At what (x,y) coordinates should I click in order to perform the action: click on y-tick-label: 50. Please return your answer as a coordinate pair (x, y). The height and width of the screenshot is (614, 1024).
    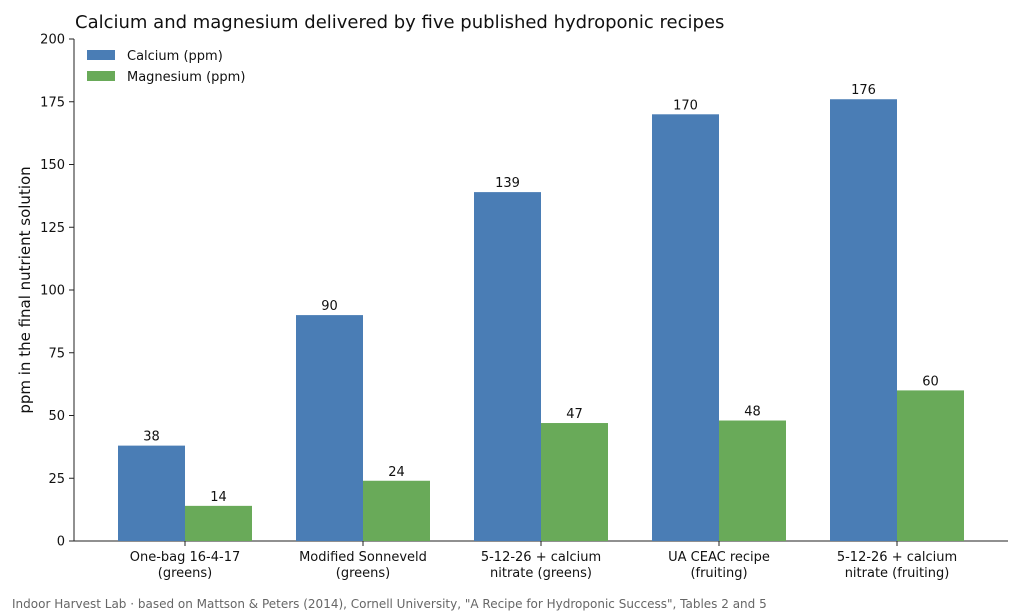
    Looking at the image, I should click on (56, 416).